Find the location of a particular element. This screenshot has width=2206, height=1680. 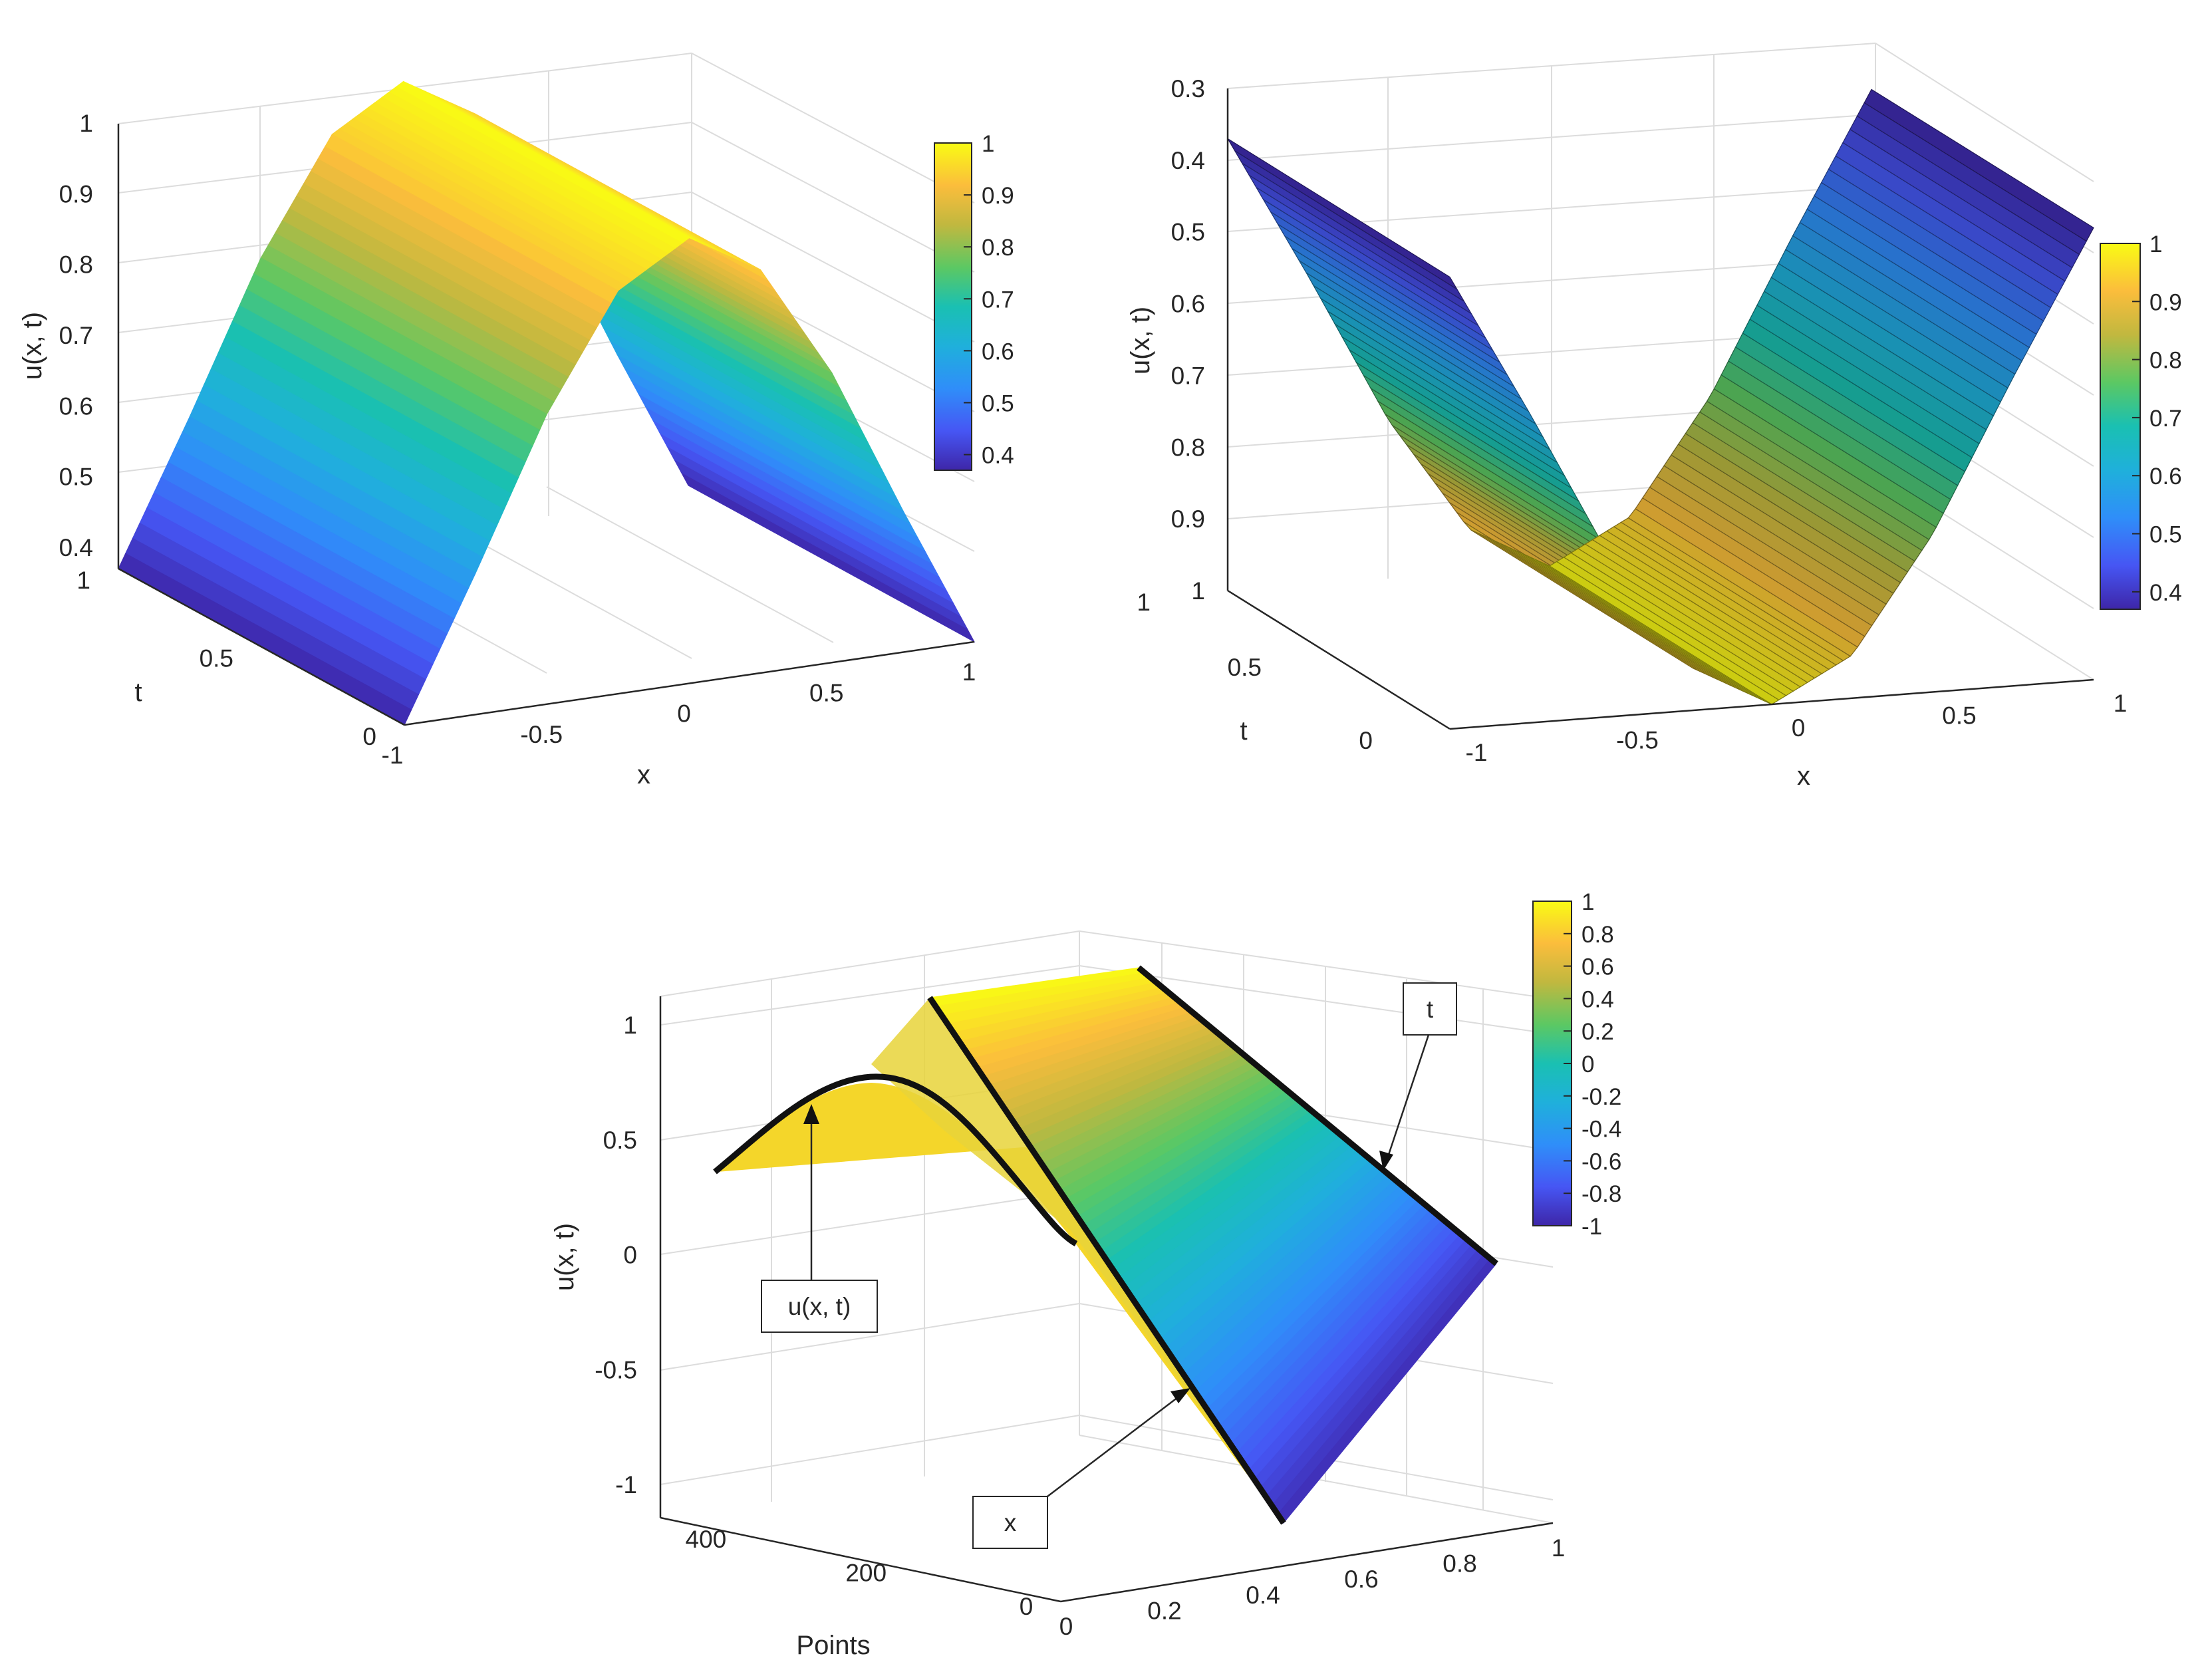

panel-2-z-tick: 0.8 is located at coordinates (1188, 448).